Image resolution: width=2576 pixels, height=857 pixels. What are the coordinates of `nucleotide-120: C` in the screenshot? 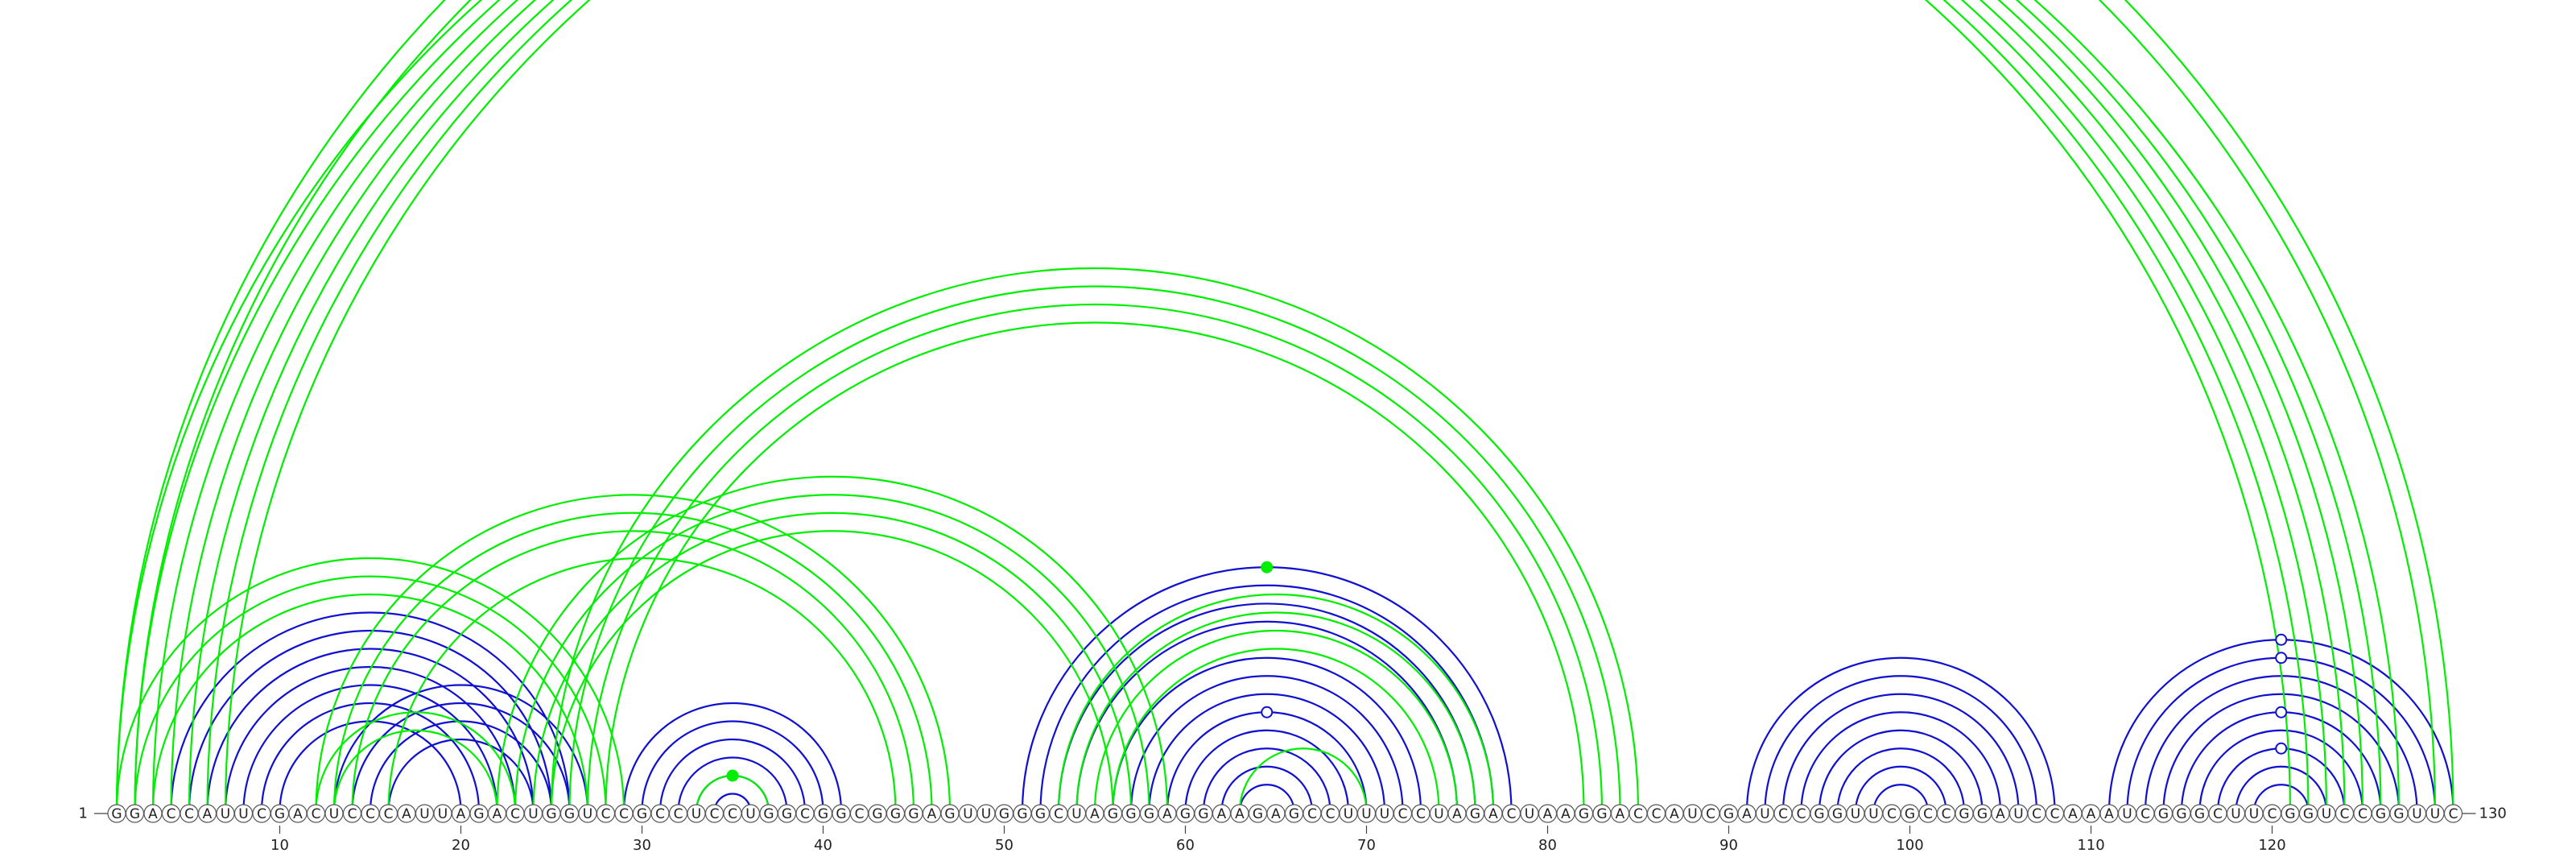 It's located at (2272, 813).